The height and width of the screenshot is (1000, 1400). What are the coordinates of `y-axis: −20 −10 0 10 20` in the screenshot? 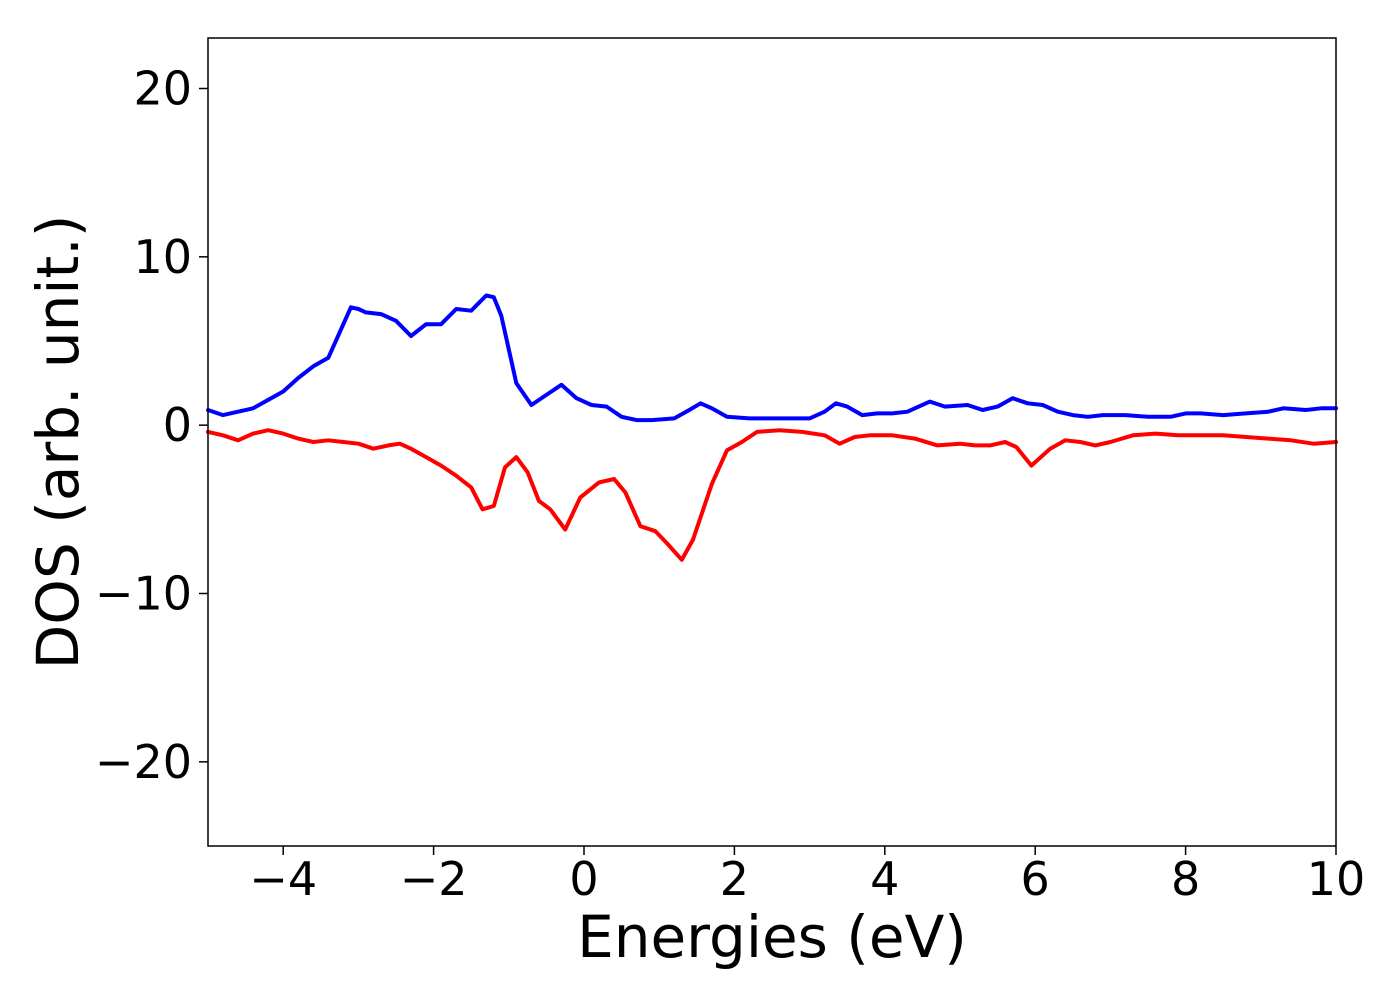 It's located at (151, 425).